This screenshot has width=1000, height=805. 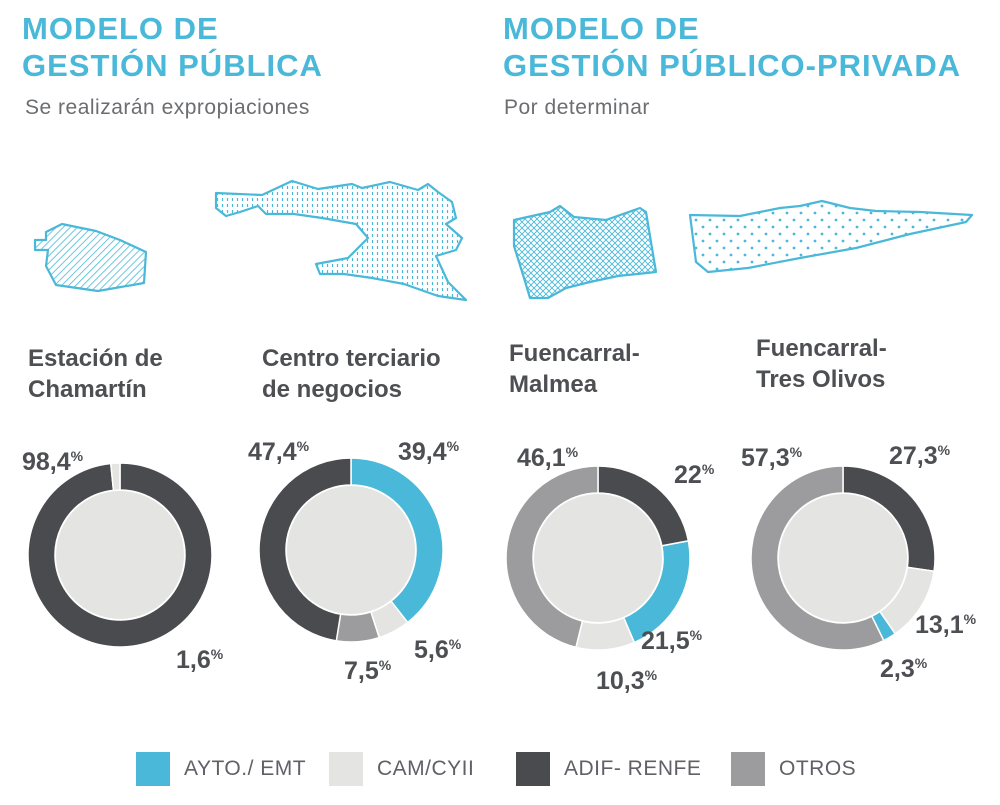 What do you see at coordinates (818, 768) in the screenshot?
I see `legend-label: OTROS` at bounding box center [818, 768].